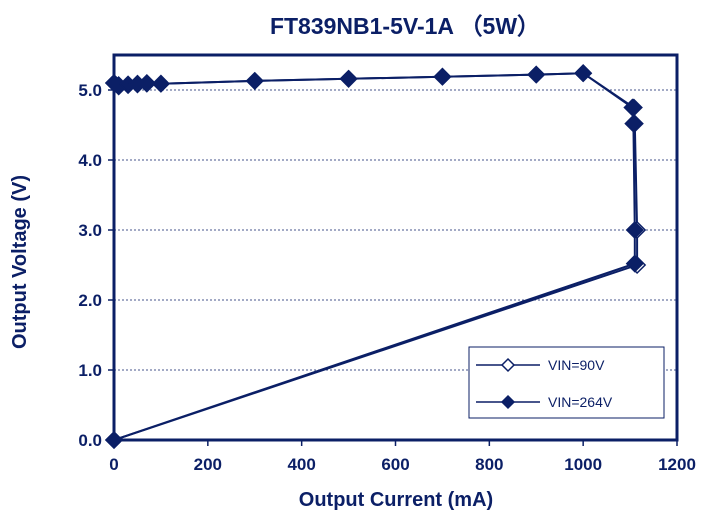 Image resolution: width=709 pixels, height=531 pixels. Describe the element at coordinates (405, 26) in the screenshot. I see `chart-title: FT839NB1-5V-1A （5W）` at that location.